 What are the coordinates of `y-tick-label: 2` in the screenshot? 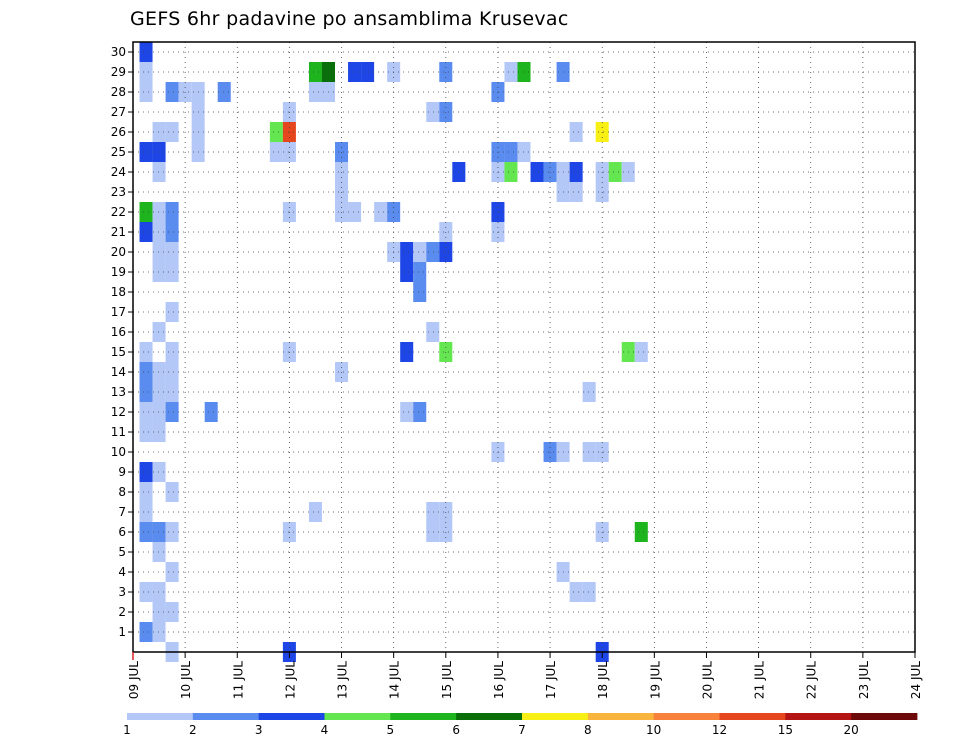 It's located at (122, 612).